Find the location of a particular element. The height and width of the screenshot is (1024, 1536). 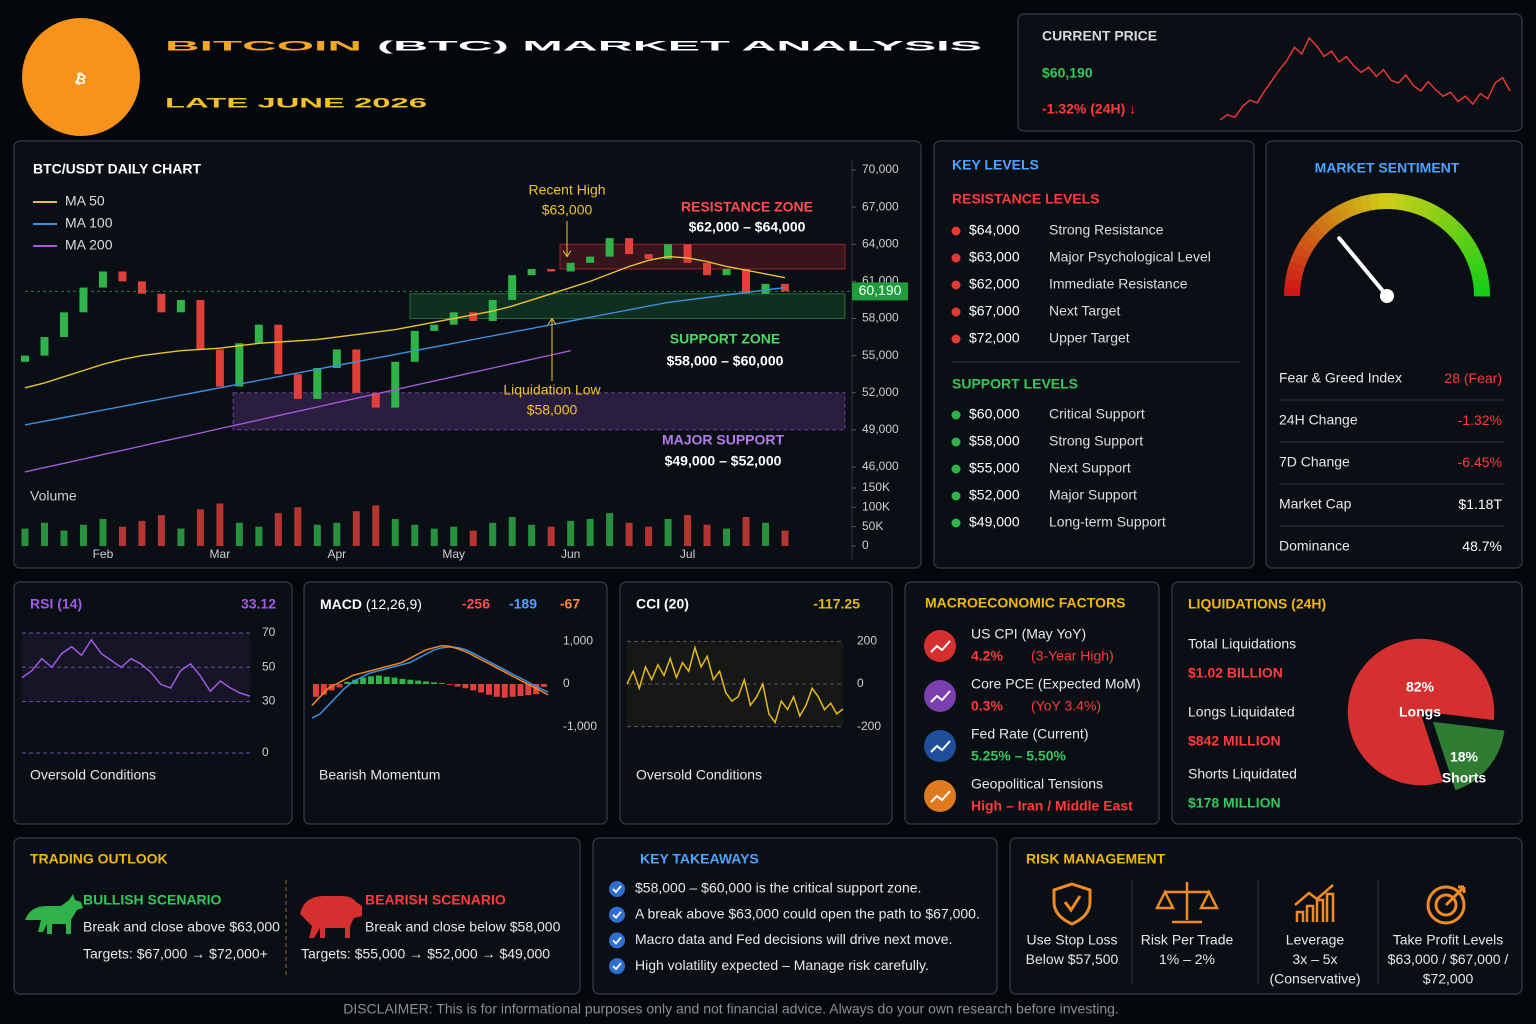

value: $1.18T is located at coordinates (1480, 504).